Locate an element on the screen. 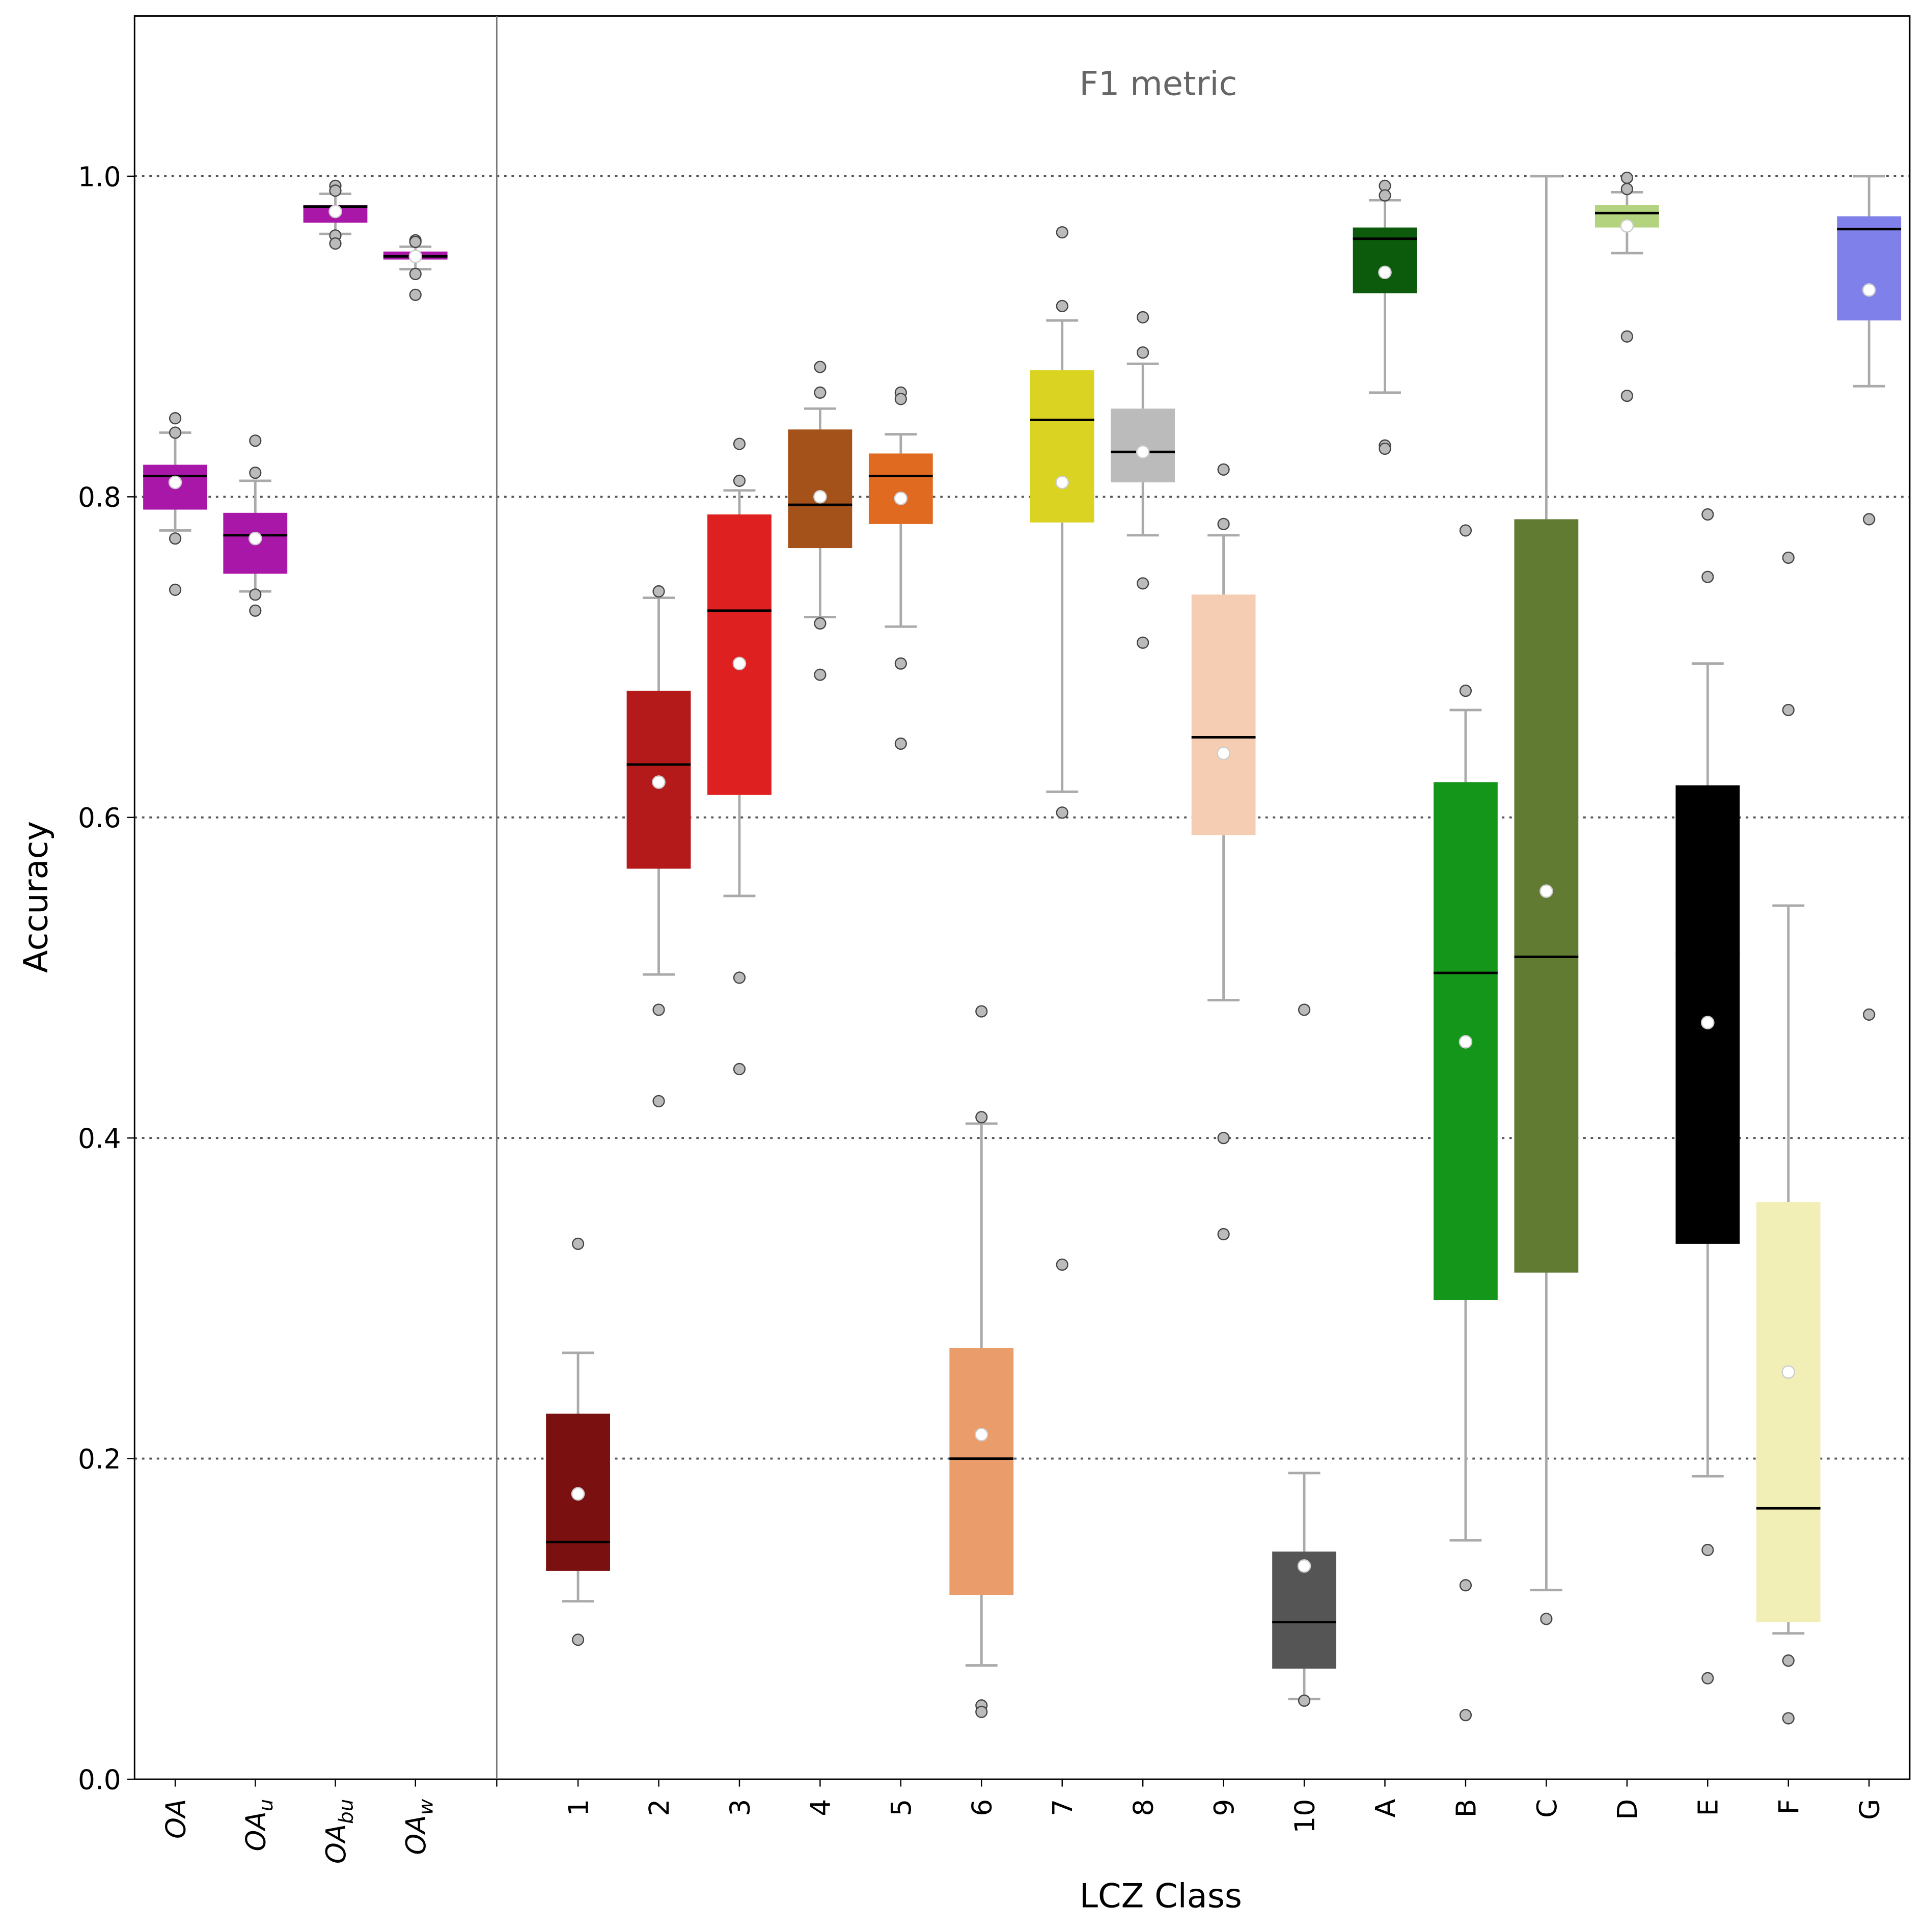 Image resolution: width=1926 pixels, height=1932 pixels. y-tick-label: 0.8 is located at coordinates (100, 497).